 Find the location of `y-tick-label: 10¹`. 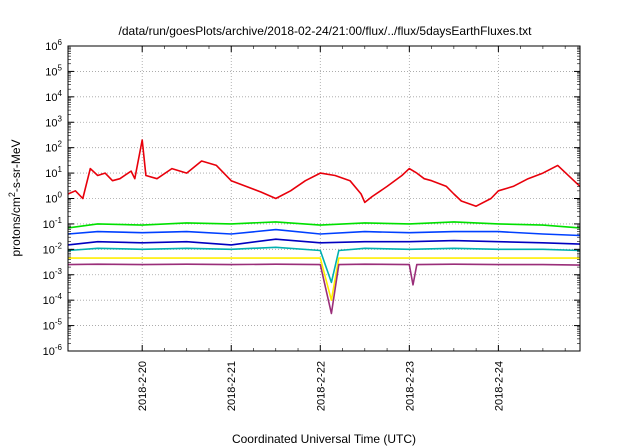

y-tick-label: 10¹ is located at coordinates (53, 172).